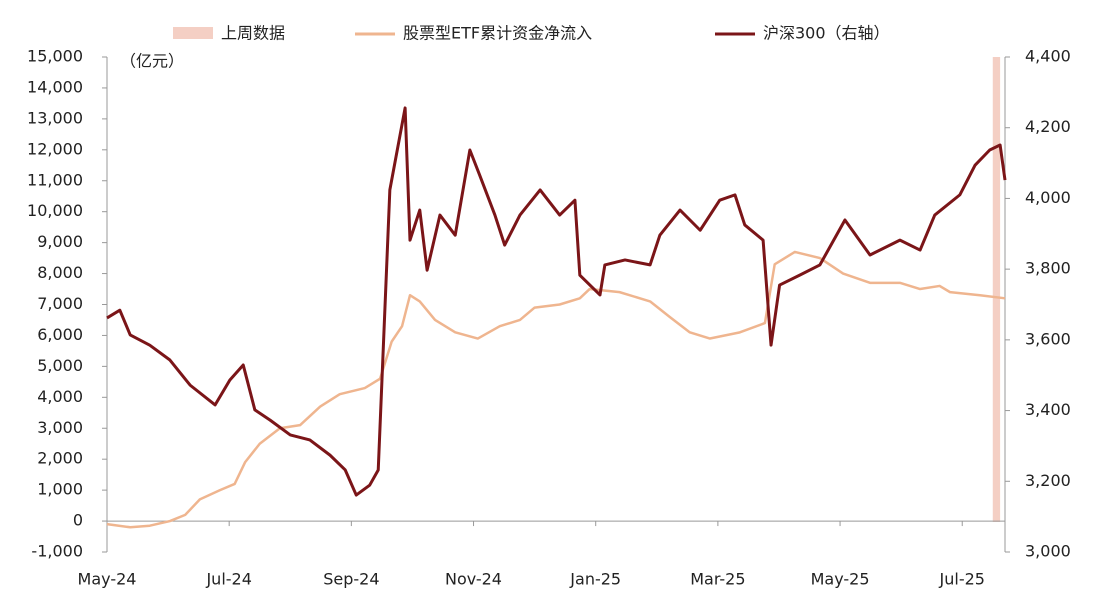 This screenshot has width=1095, height=603. Describe the element at coordinates (1048, 409) in the screenshot. I see `y2-tick-label: 3,400` at that location.